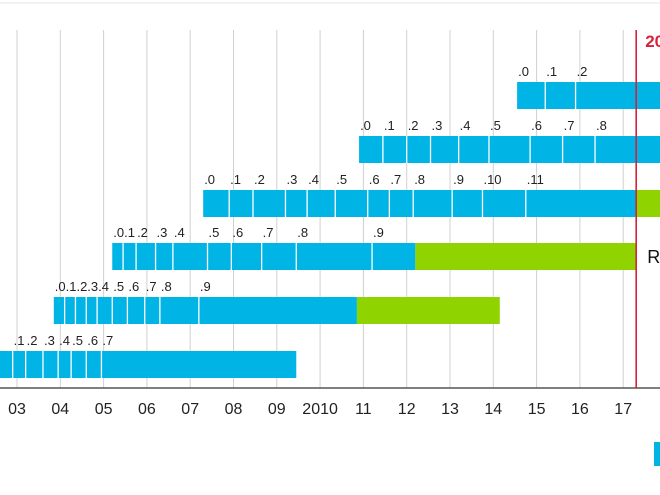 The width and height of the screenshot is (660, 495). I want to click on today-marker: 20, so click(647, 209).